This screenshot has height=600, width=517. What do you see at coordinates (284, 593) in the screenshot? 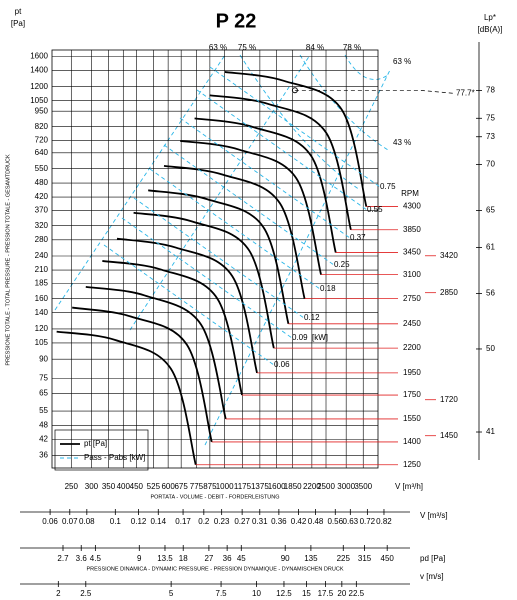
I see `bottom-tick-label: 12.5` at bounding box center [284, 593].